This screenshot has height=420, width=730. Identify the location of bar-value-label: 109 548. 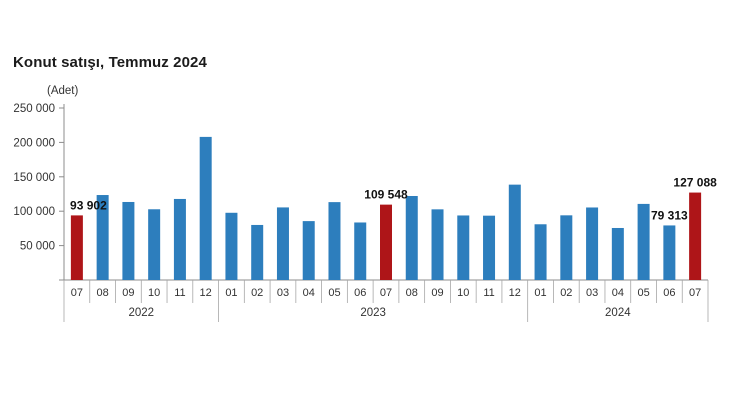
(386, 195).